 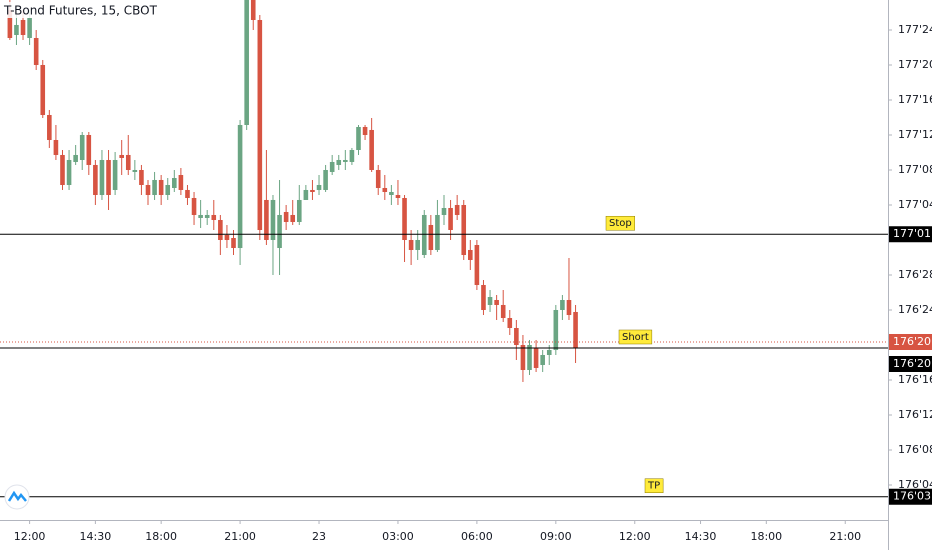 I want to click on y-tick-label: 177'16, so click(x=915, y=99).